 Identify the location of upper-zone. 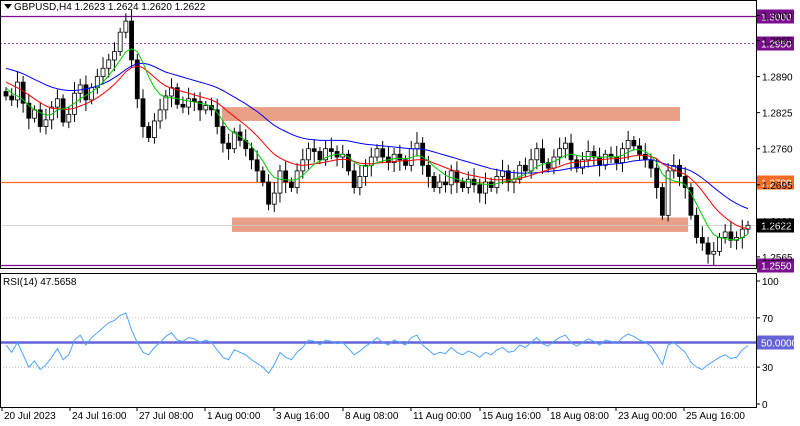
(451, 114).